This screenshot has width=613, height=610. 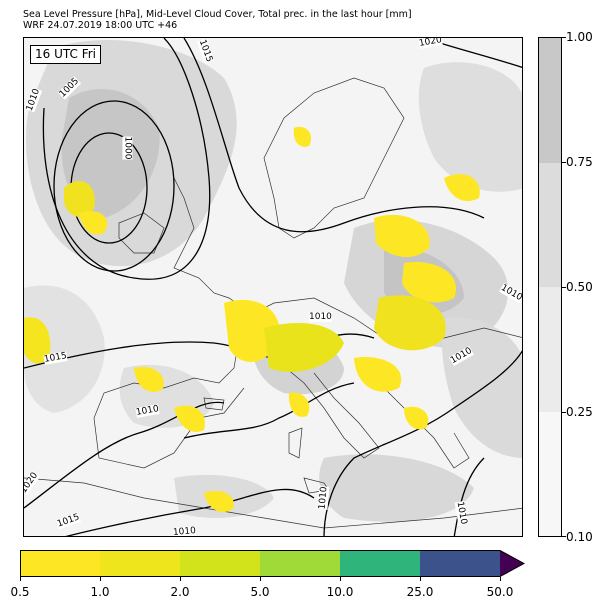 I want to click on precip-cbar-tick-label: 10.0, so click(x=340, y=592).